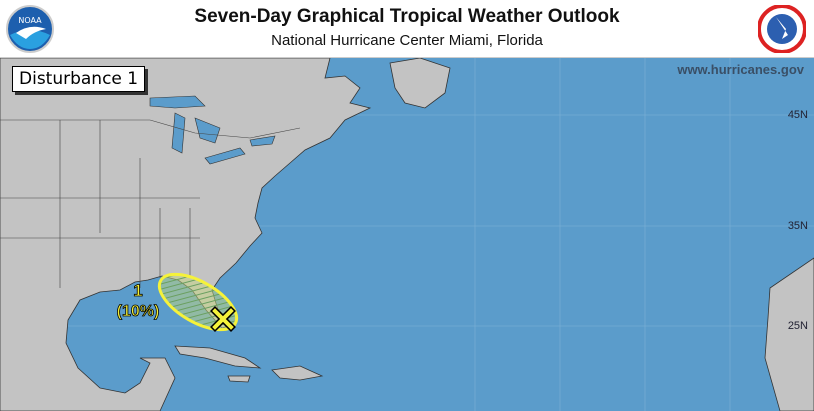 Image resolution: width=814 pixels, height=411 pixels. I want to click on disturbance-number: 1, so click(137, 290).